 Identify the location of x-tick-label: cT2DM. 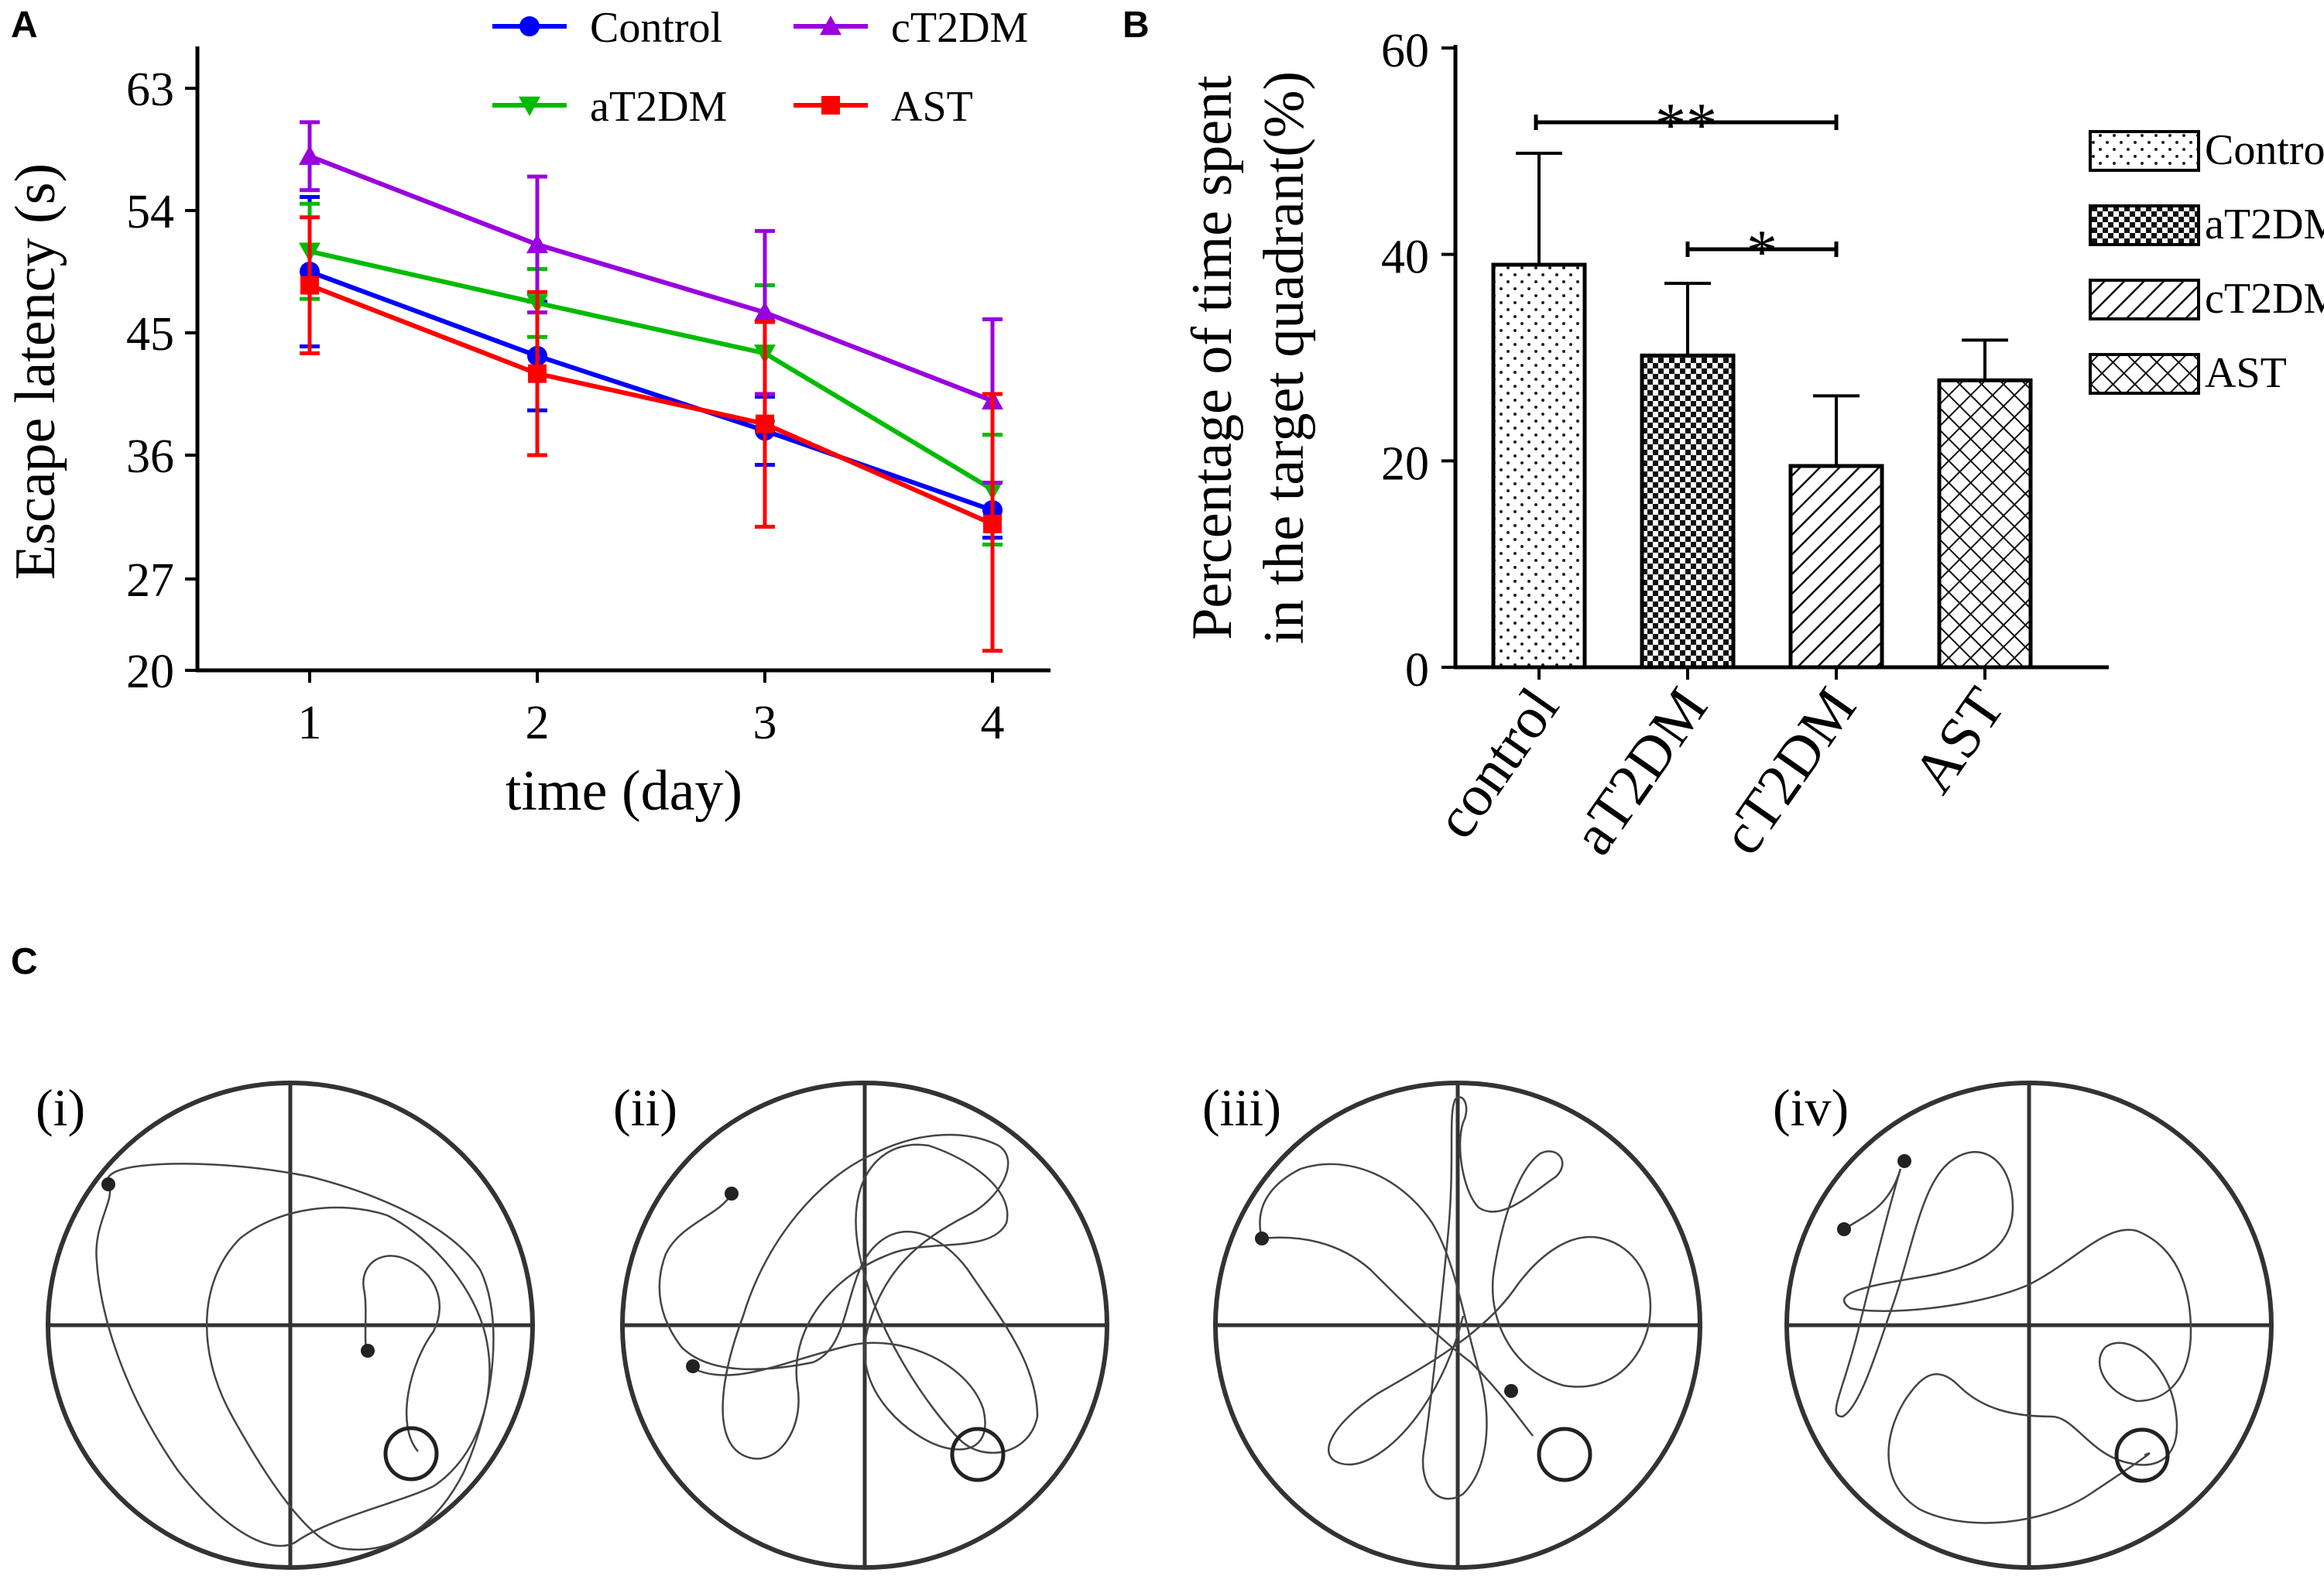
(1789, 771).